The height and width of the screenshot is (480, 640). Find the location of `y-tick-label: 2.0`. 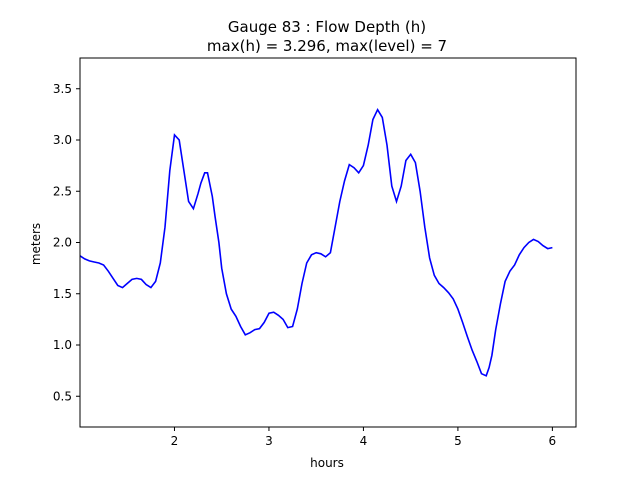

y-tick-label: 2.0 is located at coordinates (62, 243).